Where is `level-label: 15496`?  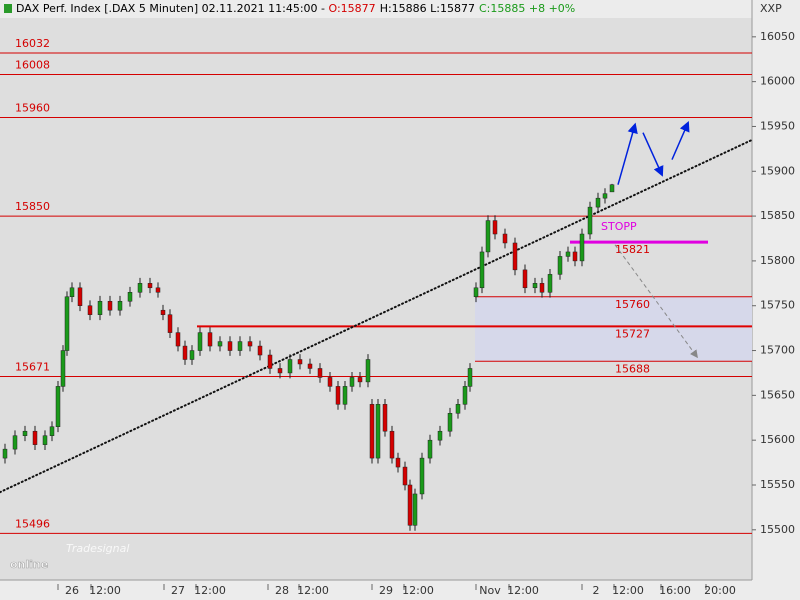
level-label: 15496 is located at coordinates (32, 523).